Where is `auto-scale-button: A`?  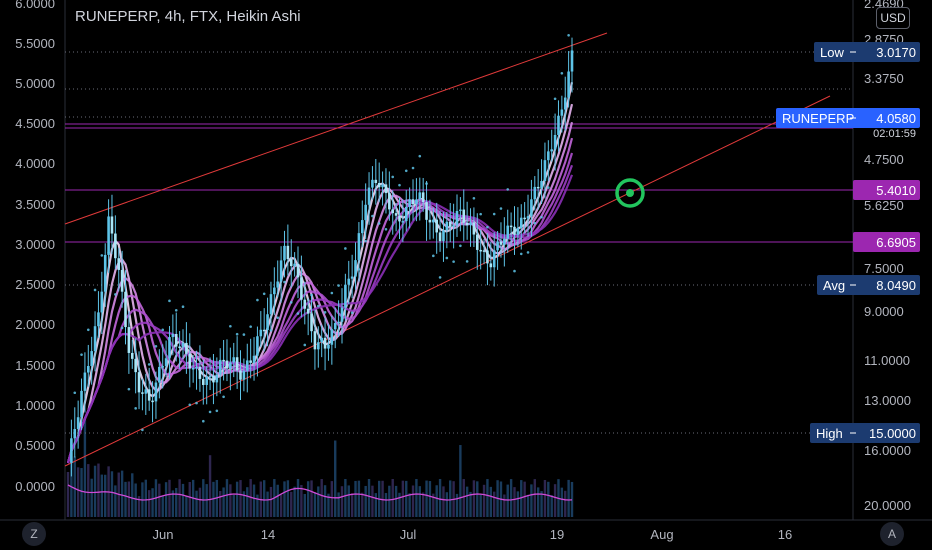
auto-scale-button: A is located at coordinates (892, 534).